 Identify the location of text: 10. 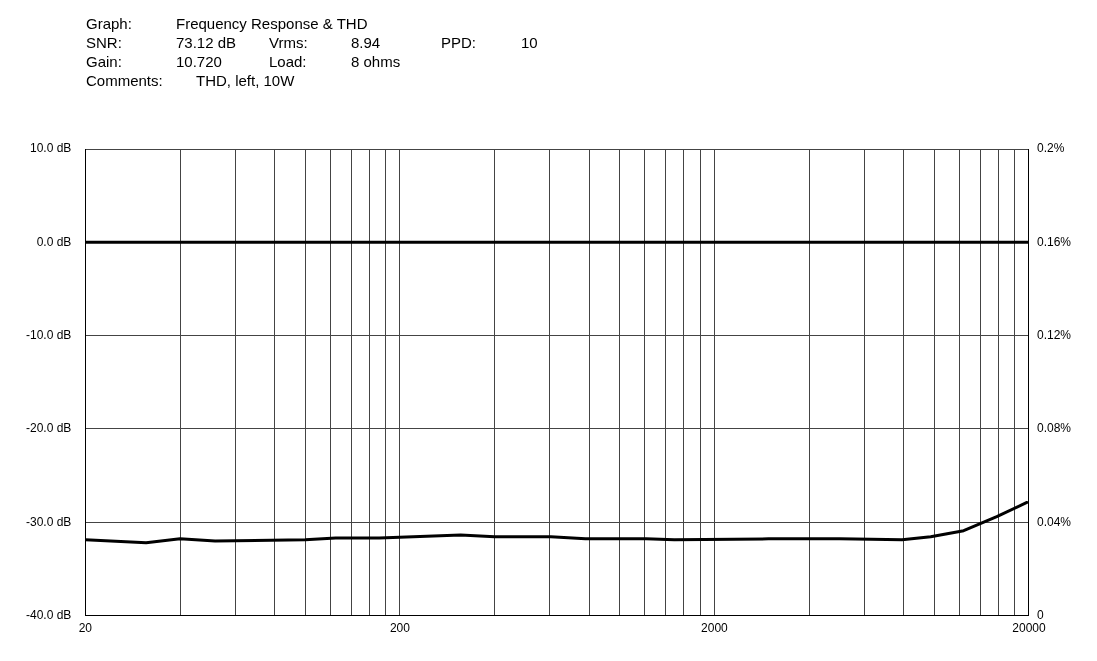
(530, 42).